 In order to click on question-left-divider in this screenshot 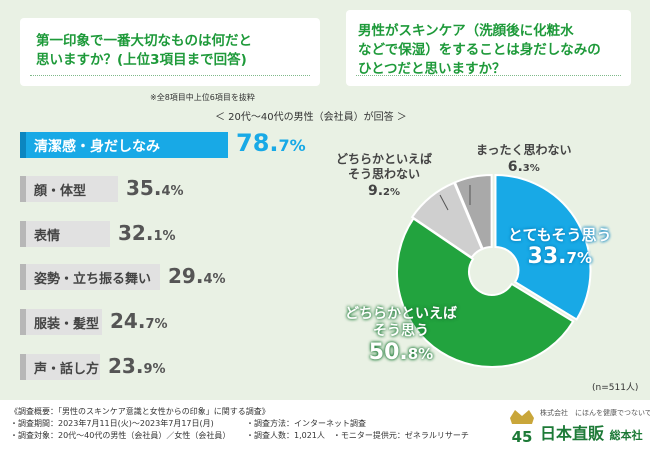, I will do `click(170, 75)`.